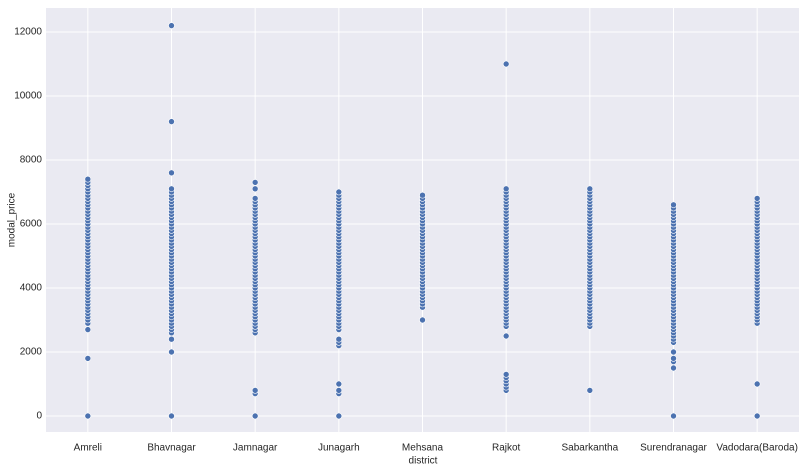 The height and width of the screenshot is (473, 804). What do you see at coordinates (31, 288) in the screenshot?
I see `y-tick-label: 4000` at bounding box center [31, 288].